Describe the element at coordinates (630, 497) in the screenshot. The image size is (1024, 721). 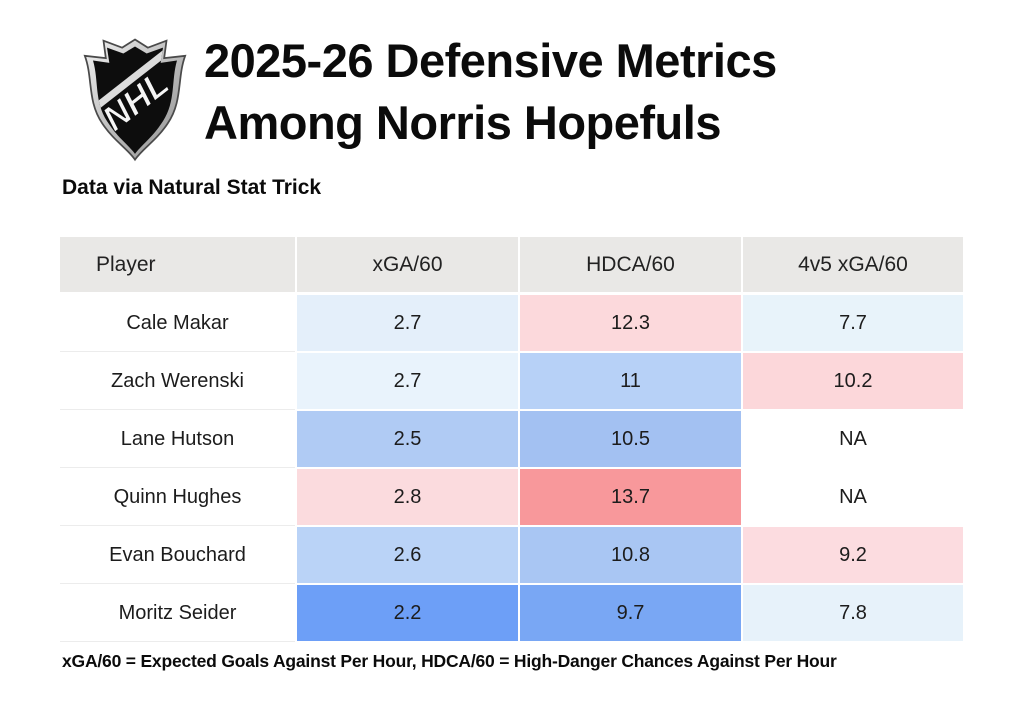
I see `stat-cell-1: 13.7` at that location.